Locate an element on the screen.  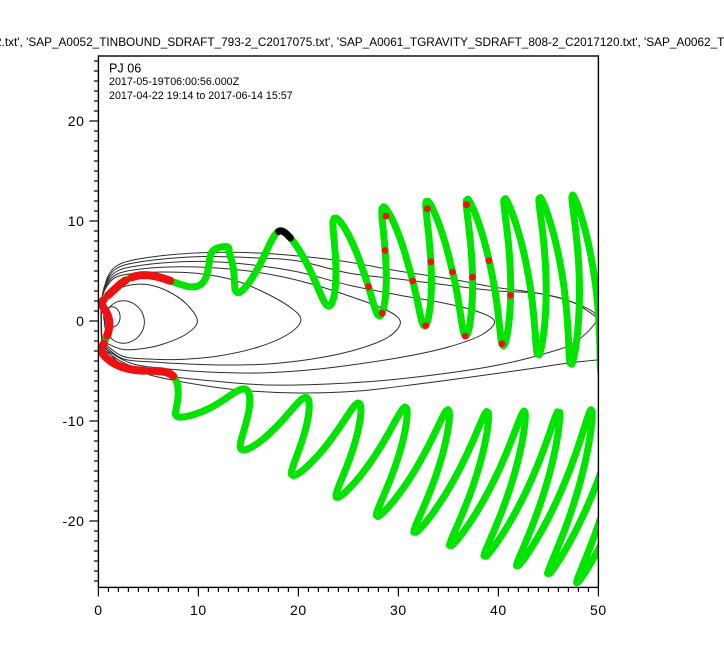
svg-text: 40 is located at coordinates (498, 610).